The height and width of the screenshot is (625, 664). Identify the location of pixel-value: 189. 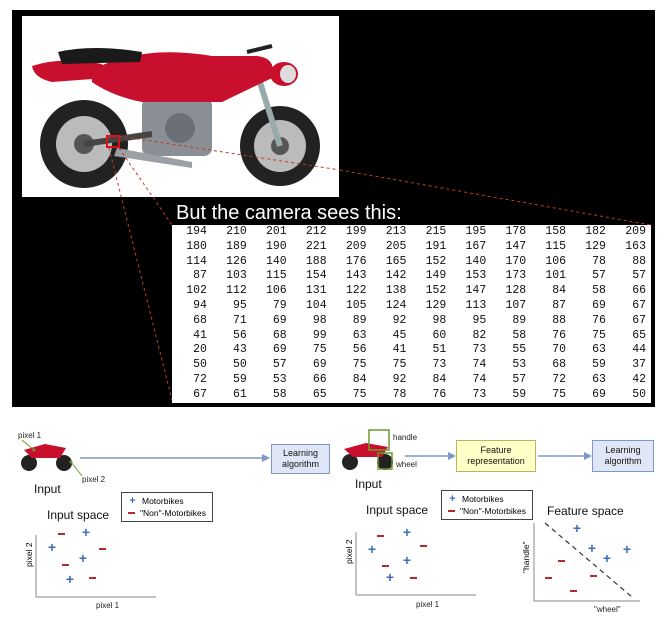
(236, 246).